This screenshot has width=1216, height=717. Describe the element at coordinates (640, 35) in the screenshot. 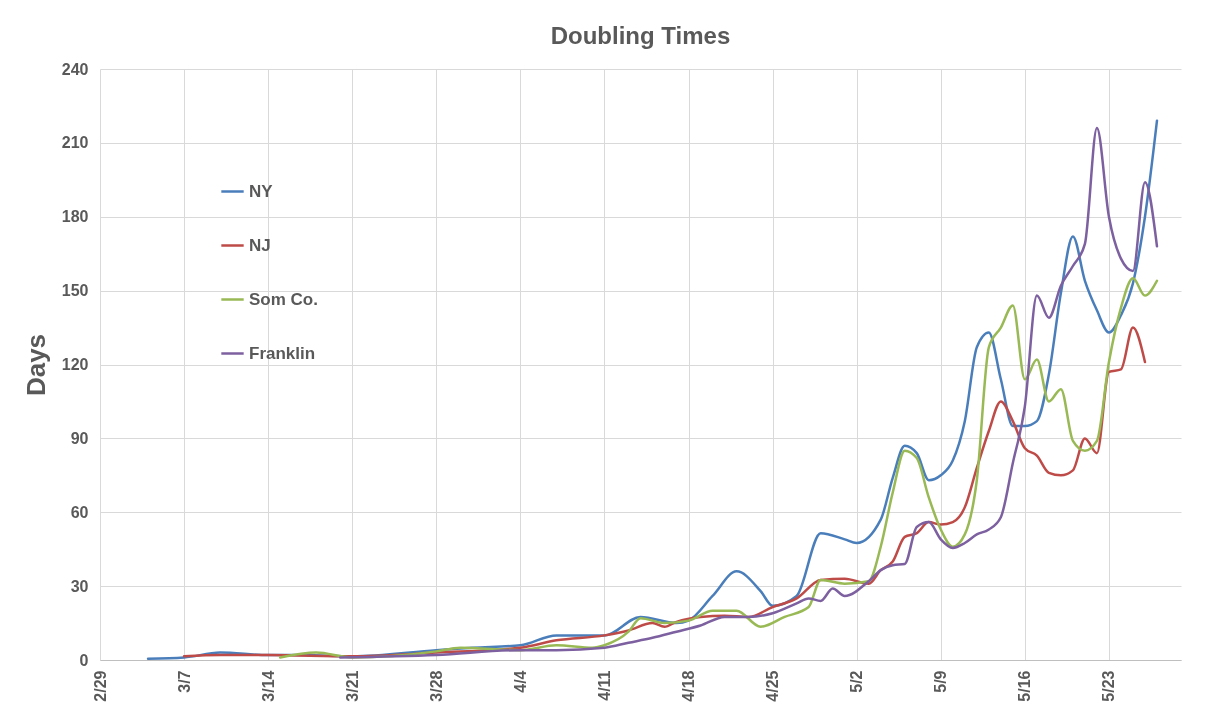

I see `chart-title: Doubling Times` at that location.